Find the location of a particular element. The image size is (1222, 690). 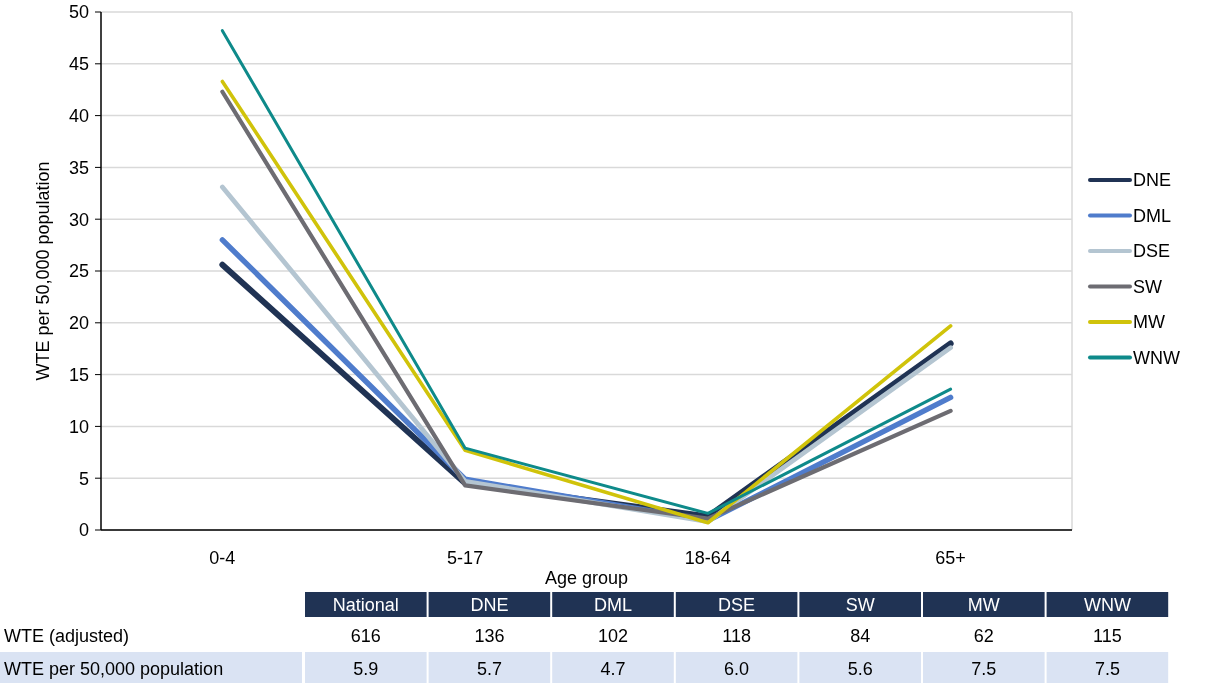

text: WTE (adjusted) is located at coordinates (67, 635).